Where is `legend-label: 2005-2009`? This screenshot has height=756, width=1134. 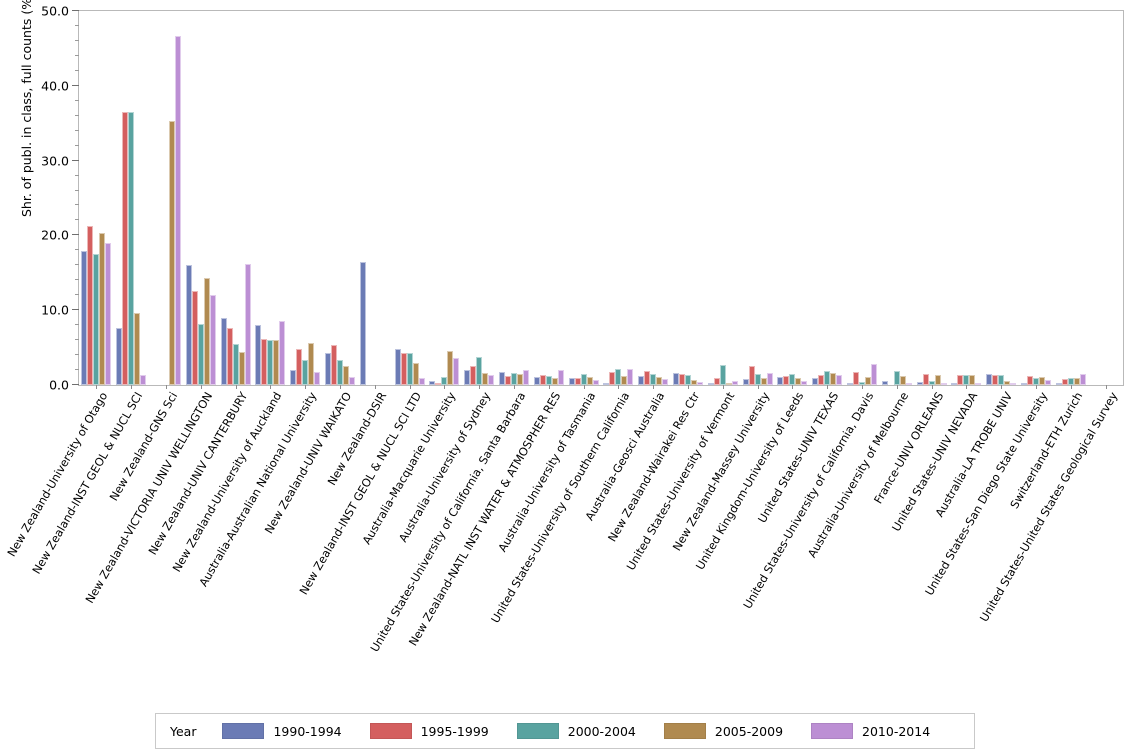 legend-label: 2005-2009 is located at coordinates (749, 731).